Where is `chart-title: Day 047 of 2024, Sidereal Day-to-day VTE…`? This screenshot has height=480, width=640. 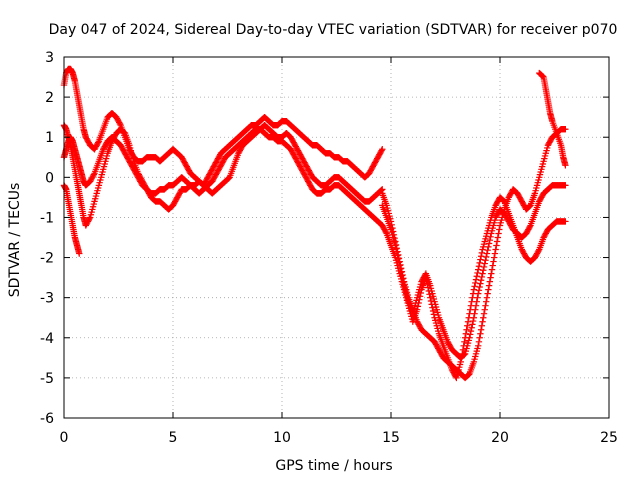 chart-title: Day 047 of 2024, Sidereal Day-to-day VTE… is located at coordinates (333, 30).